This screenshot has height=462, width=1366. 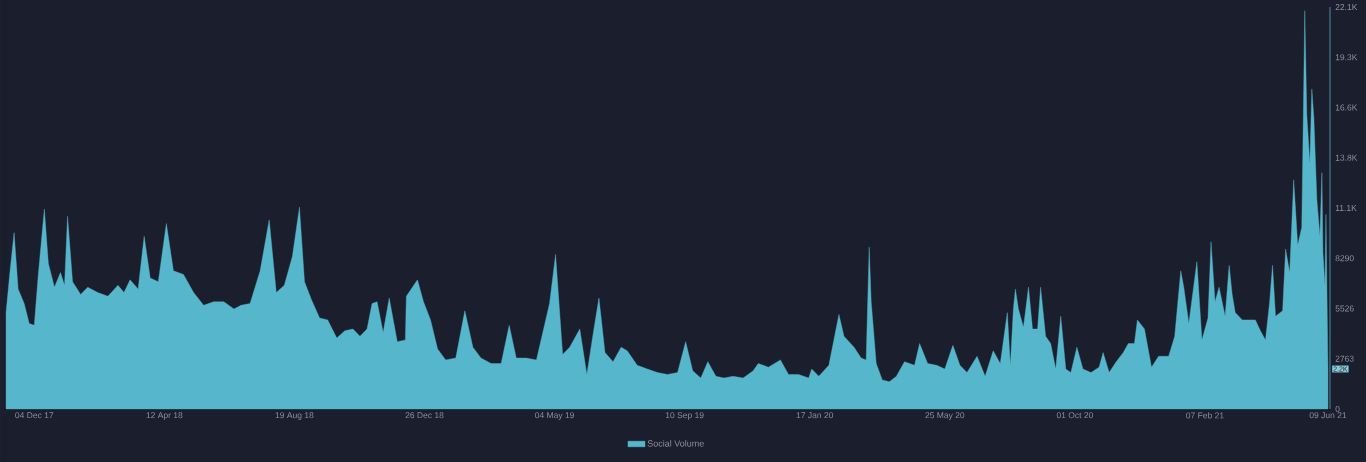 What do you see at coordinates (1346, 57) in the screenshot?
I see `y-tick-label: 19.3K` at bounding box center [1346, 57].